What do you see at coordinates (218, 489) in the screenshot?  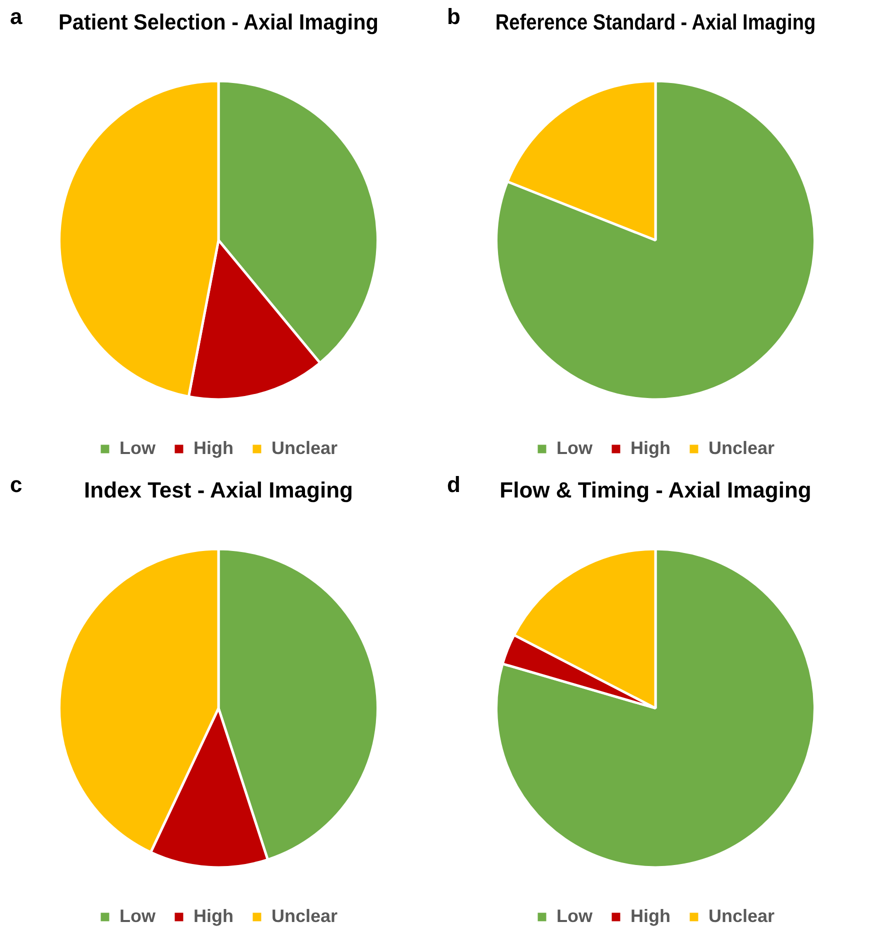 I see `chart-title: Index Test - Axial Imaging` at bounding box center [218, 489].